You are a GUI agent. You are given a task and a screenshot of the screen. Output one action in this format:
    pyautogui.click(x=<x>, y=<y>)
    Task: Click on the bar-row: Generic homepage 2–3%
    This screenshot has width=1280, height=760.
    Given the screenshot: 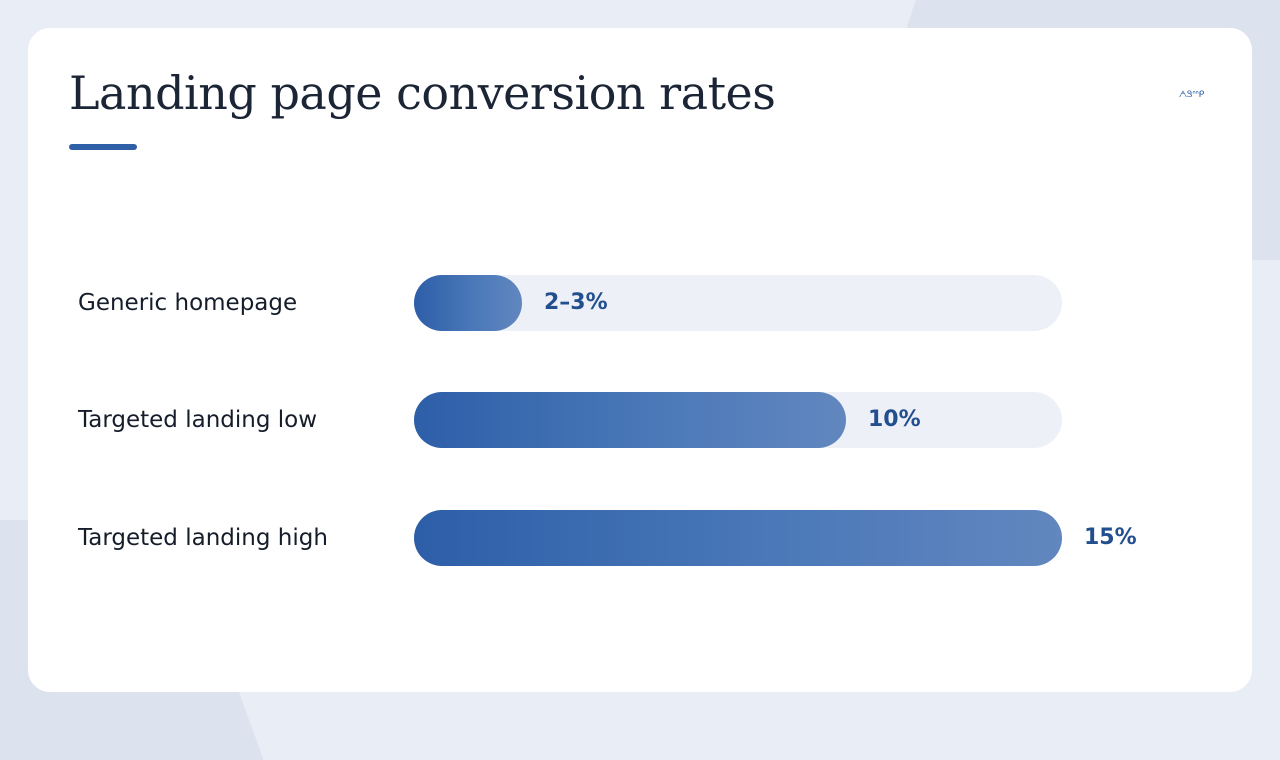 What is the action you would take?
    pyautogui.click(x=640, y=303)
    